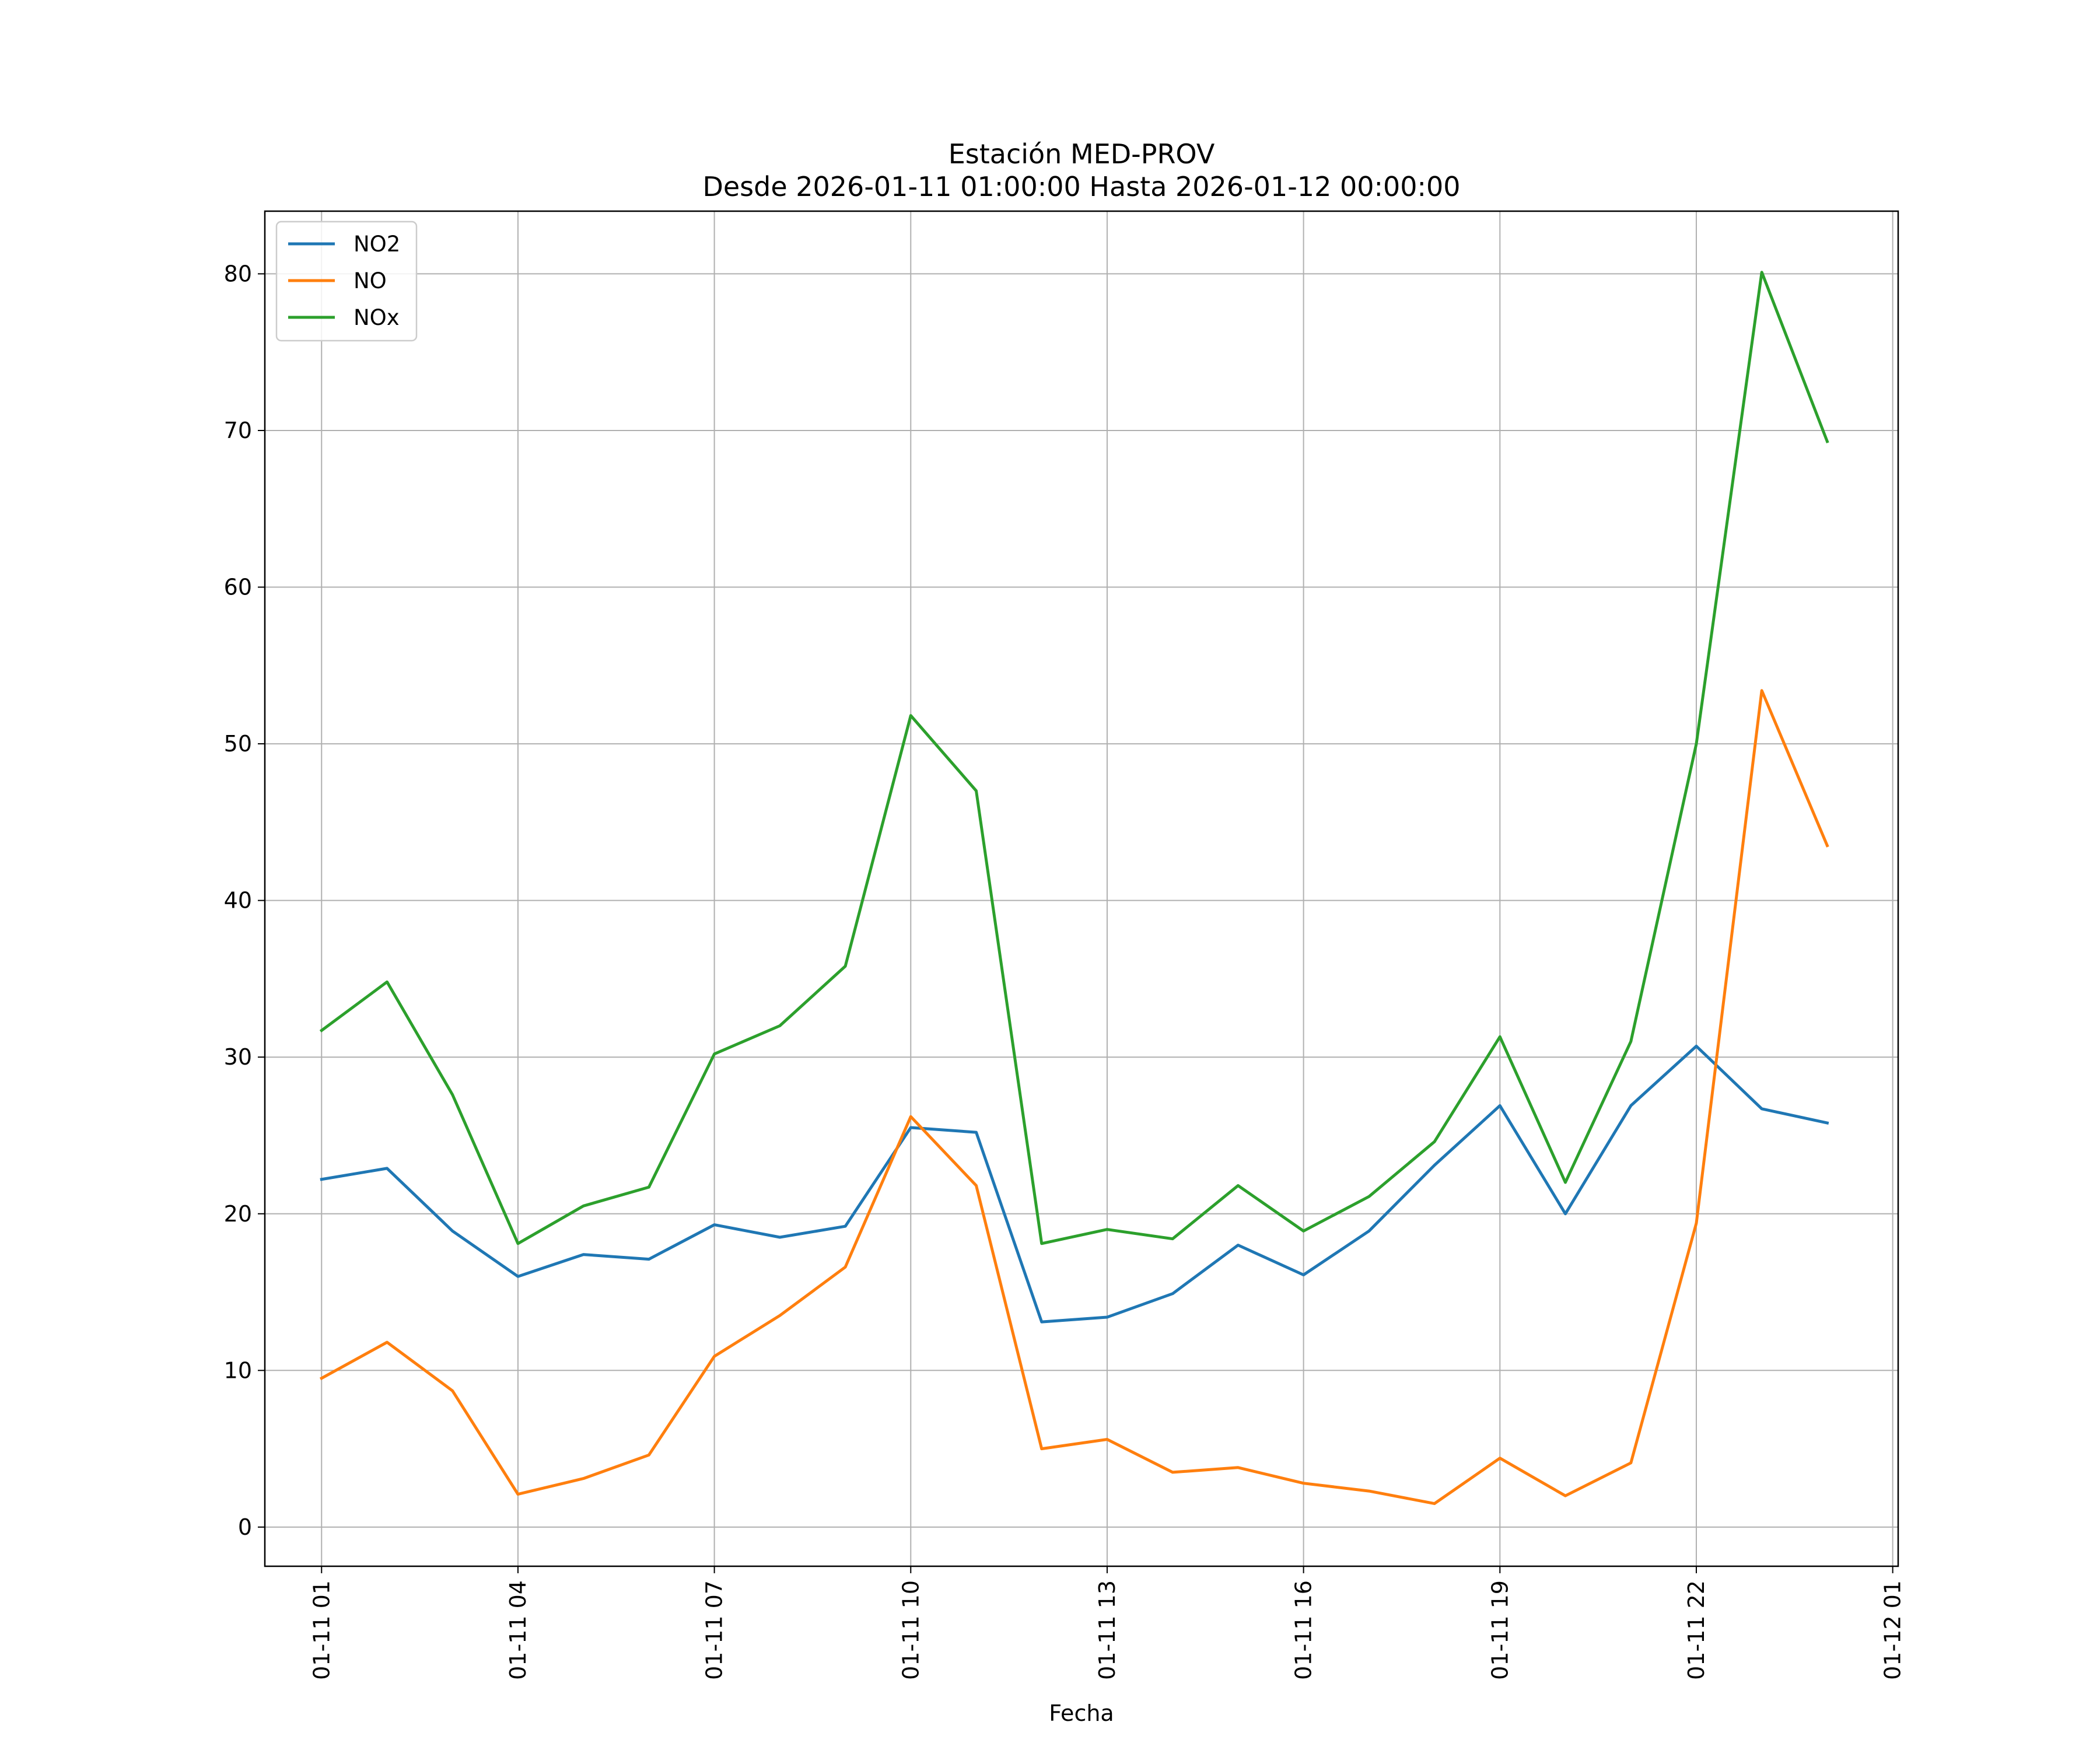 This screenshot has height=1750, width=2100. Describe the element at coordinates (238, 1057) in the screenshot. I see `y-tick-label: 30` at that location.